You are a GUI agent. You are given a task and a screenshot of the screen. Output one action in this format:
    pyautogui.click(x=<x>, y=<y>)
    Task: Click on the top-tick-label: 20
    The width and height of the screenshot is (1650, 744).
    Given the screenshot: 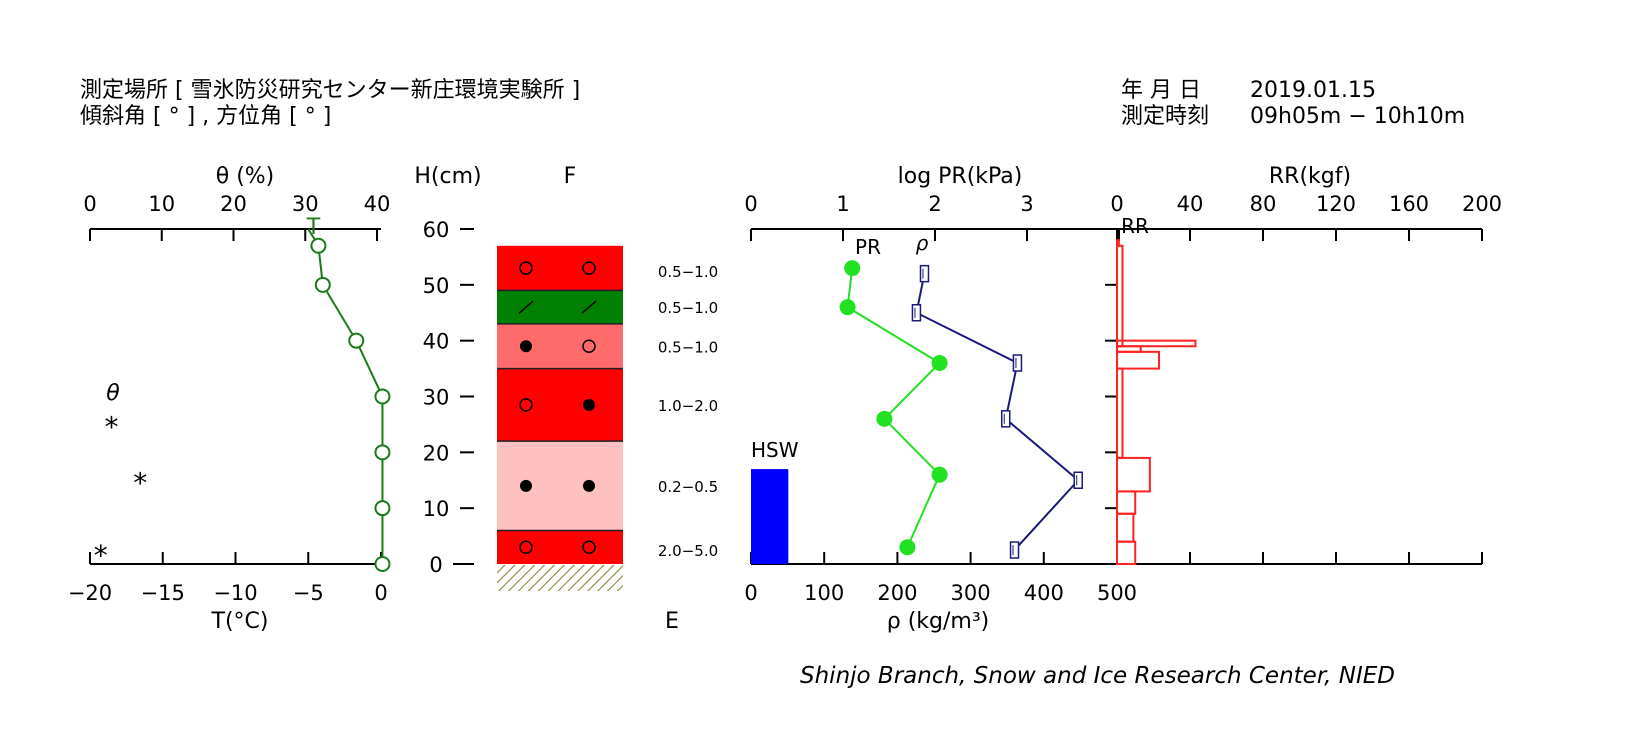 What is the action you would take?
    pyautogui.click(x=233, y=204)
    